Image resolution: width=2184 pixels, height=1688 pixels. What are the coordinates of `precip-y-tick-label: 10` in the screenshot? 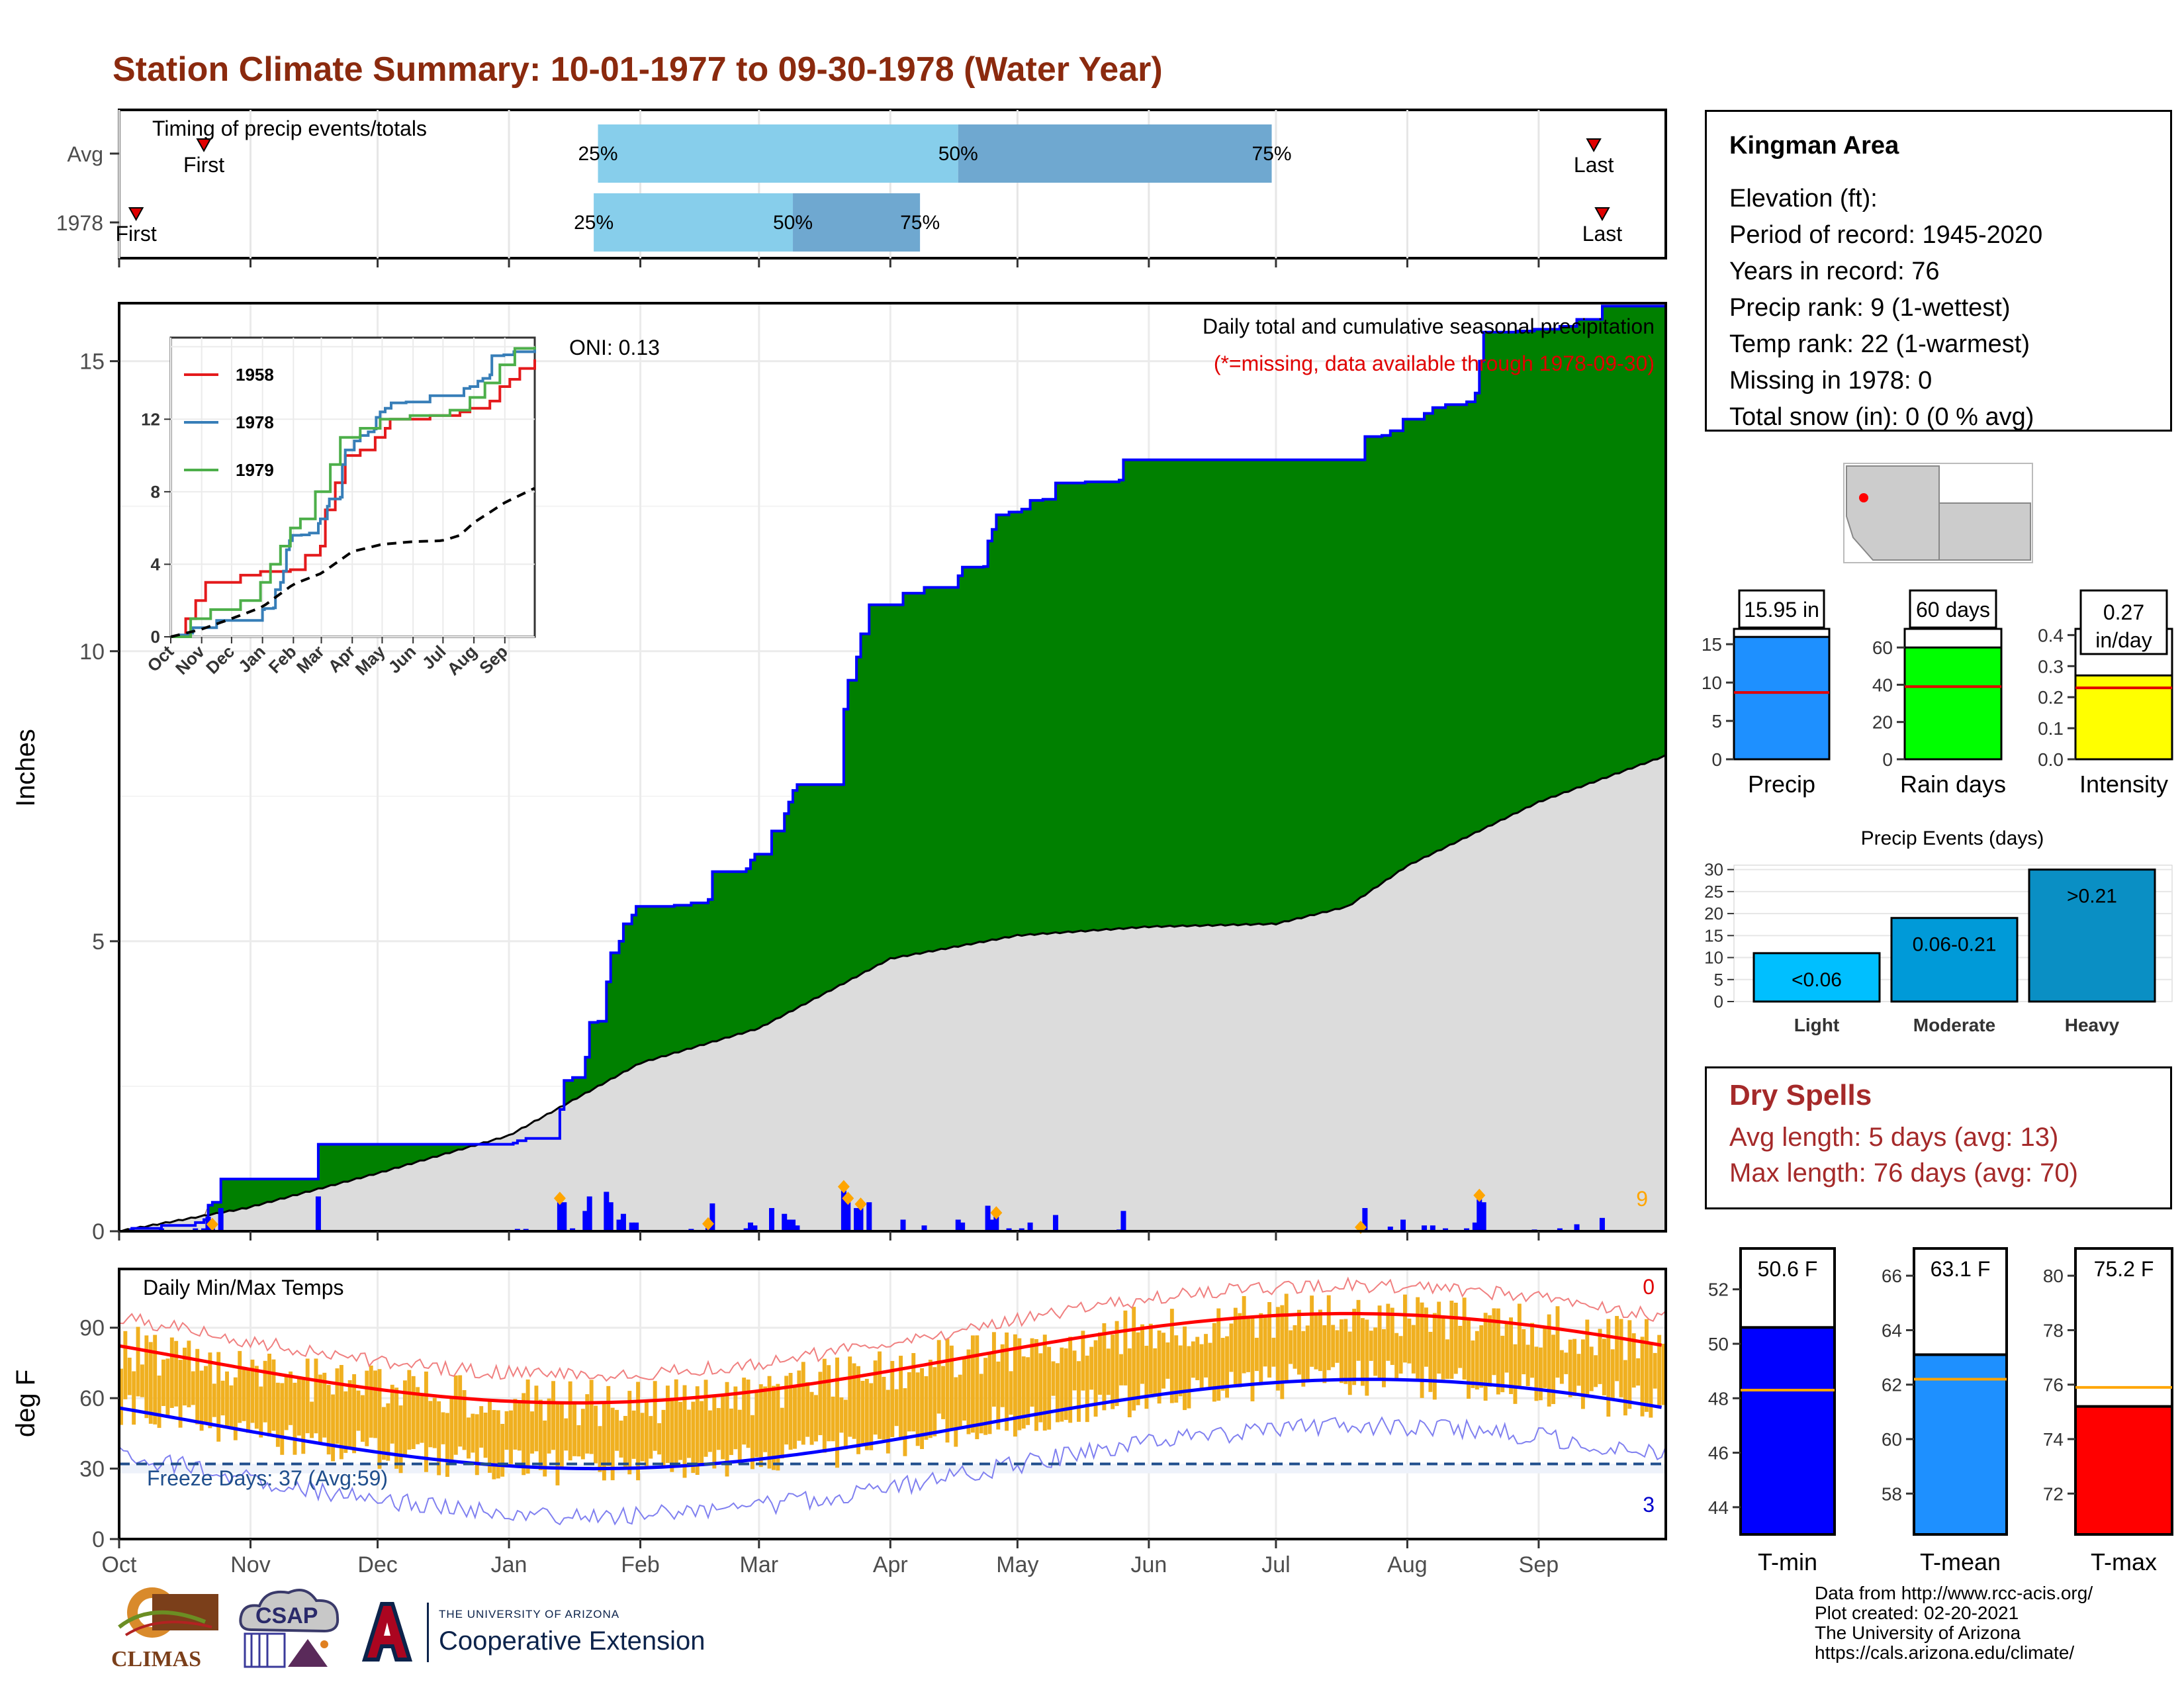 It's located at (92, 652).